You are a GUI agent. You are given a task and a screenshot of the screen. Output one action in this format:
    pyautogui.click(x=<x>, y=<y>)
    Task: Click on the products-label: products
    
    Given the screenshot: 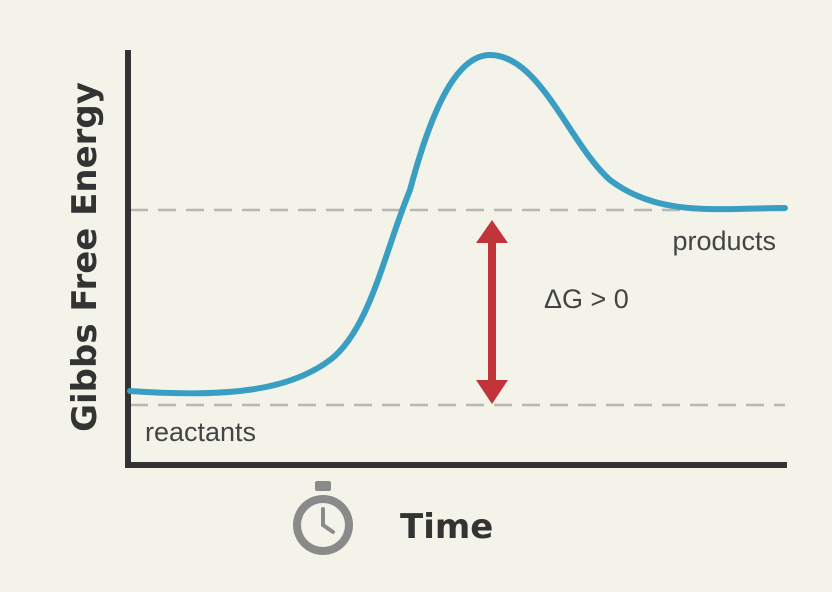 What is the action you would take?
    pyautogui.click(x=724, y=241)
    